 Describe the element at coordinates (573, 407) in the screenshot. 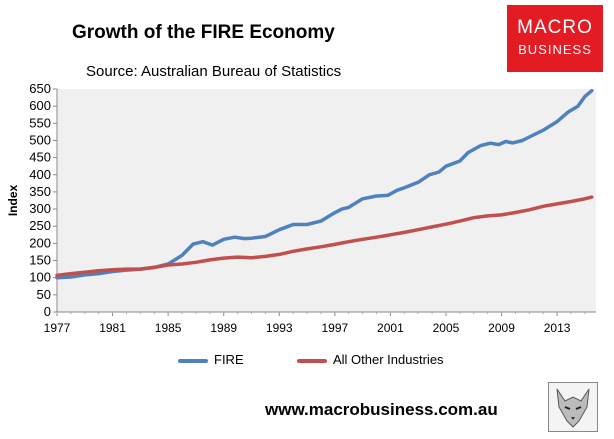

I see `wolf-logo-icon` at that location.